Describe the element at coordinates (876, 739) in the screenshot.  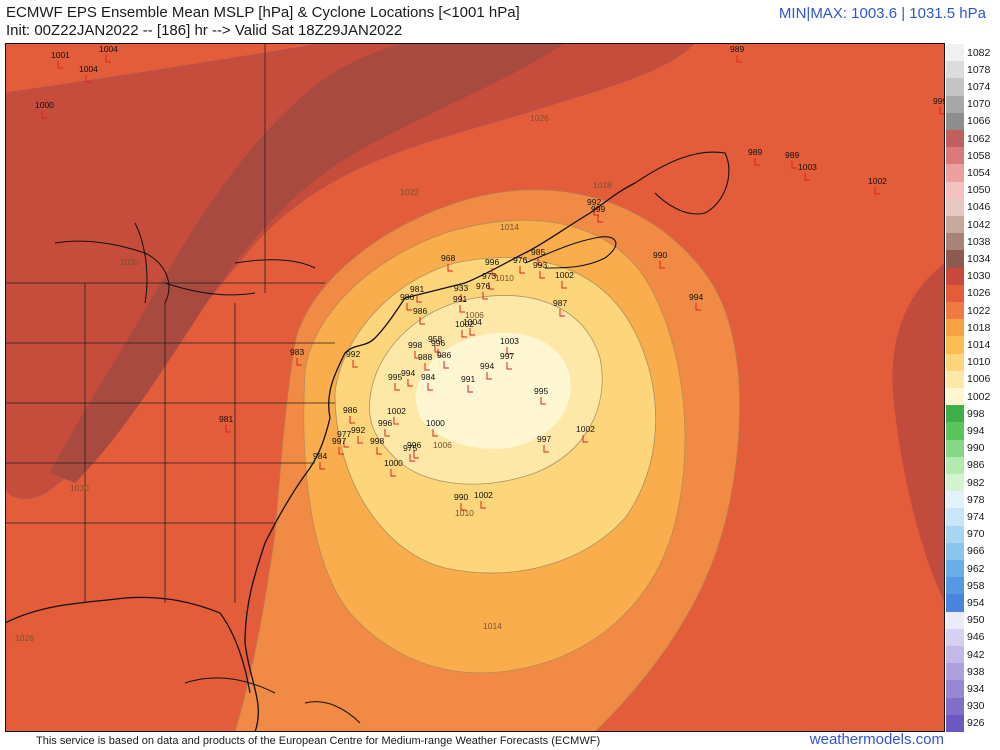
I see `weathermodels-link: weathermodels.com` at that location.